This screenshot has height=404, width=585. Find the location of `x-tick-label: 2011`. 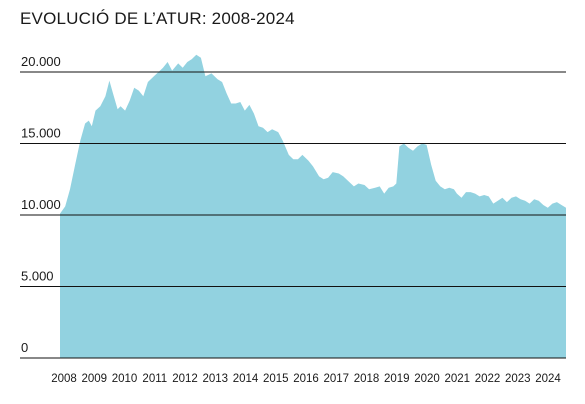

x-tick-label: 2011 is located at coordinates (154, 379).